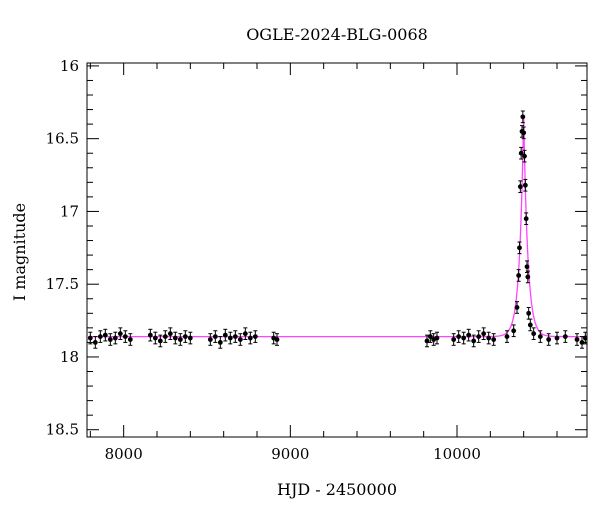  What do you see at coordinates (62, 139) in the screenshot?
I see `y-tick-label: 16.5` at bounding box center [62, 139].